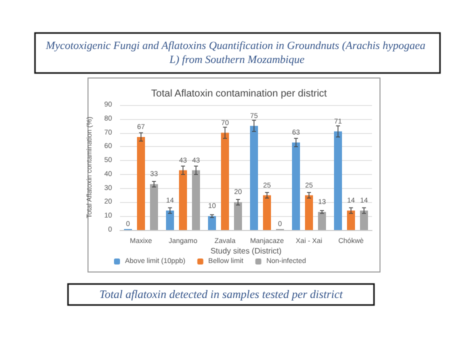 This screenshot has height=355, width=474. I want to click on text: Mycotoxigenic Fungi and Aflatoxins Quantification in Groundnuts (Arachis hypogaea L) from Southern Mozambique, so click(236, 53).